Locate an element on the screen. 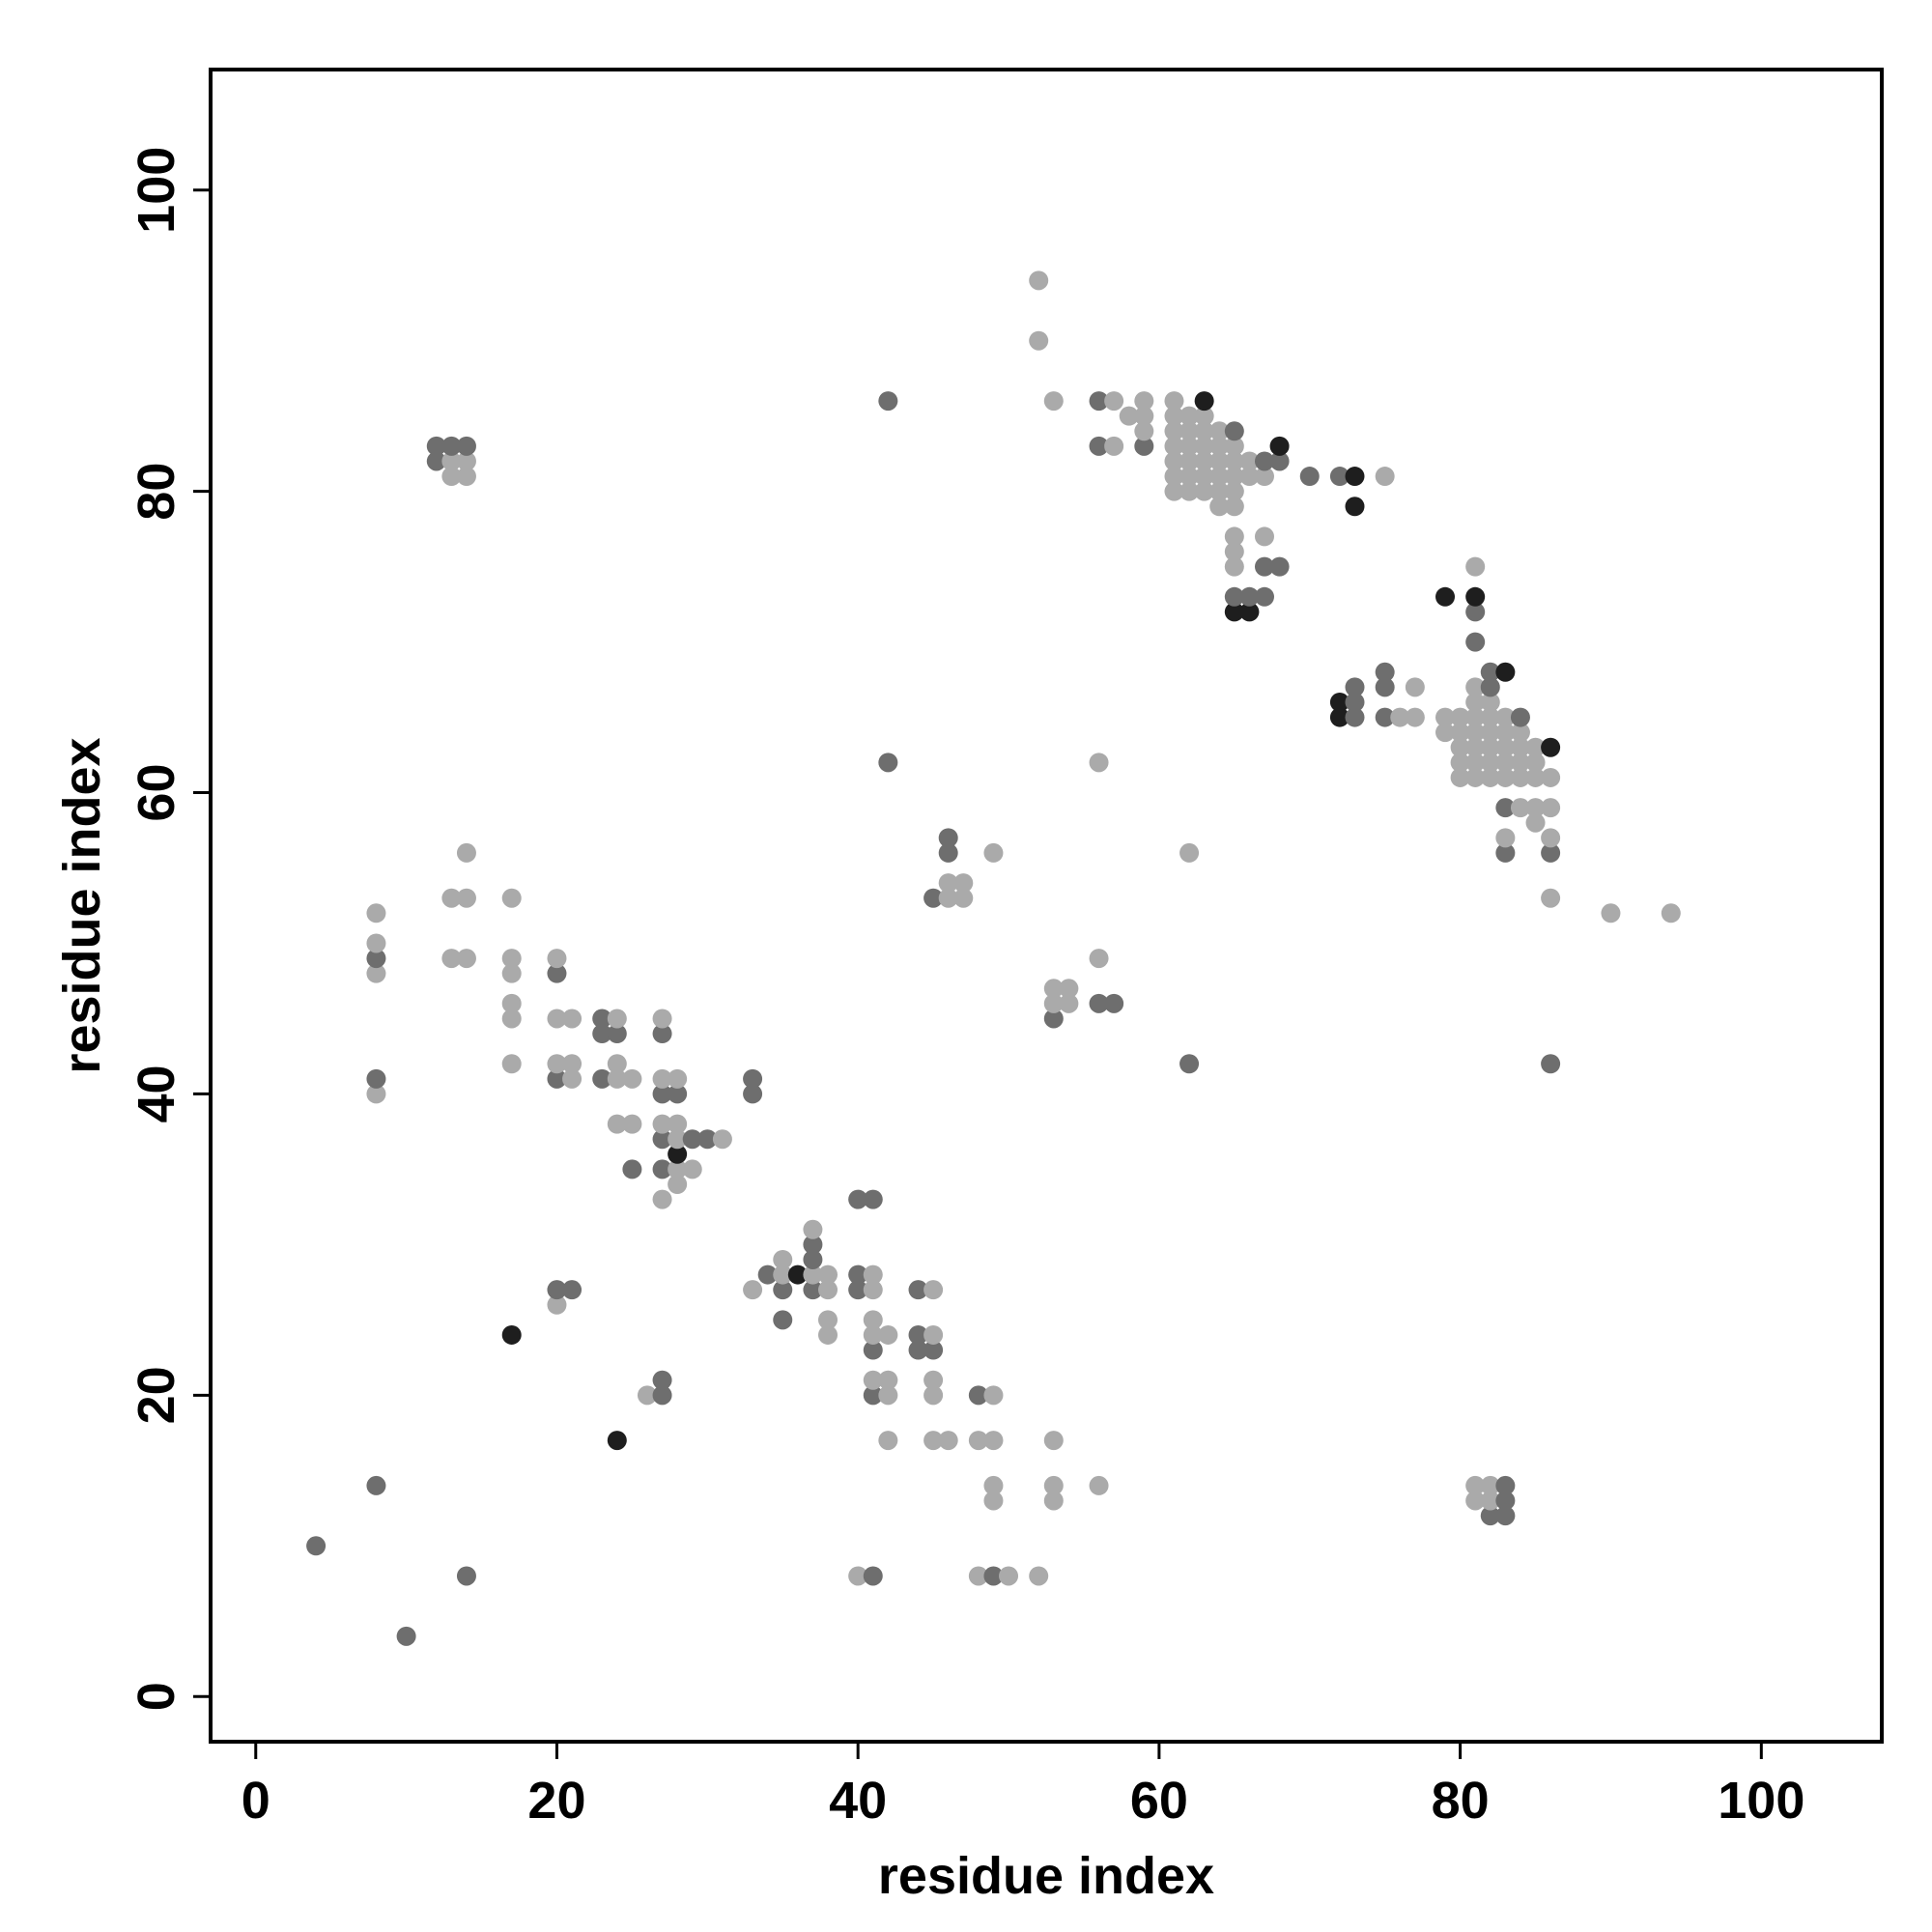  y-tick-label: 0 is located at coordinates (156, 1696).